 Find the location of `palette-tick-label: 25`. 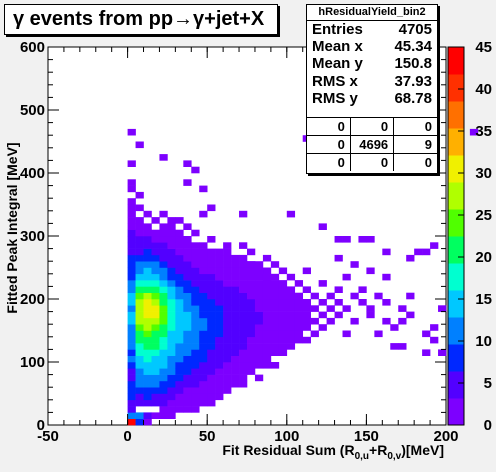

palette-tick-label: 25 is located at coordinates (483, 215).